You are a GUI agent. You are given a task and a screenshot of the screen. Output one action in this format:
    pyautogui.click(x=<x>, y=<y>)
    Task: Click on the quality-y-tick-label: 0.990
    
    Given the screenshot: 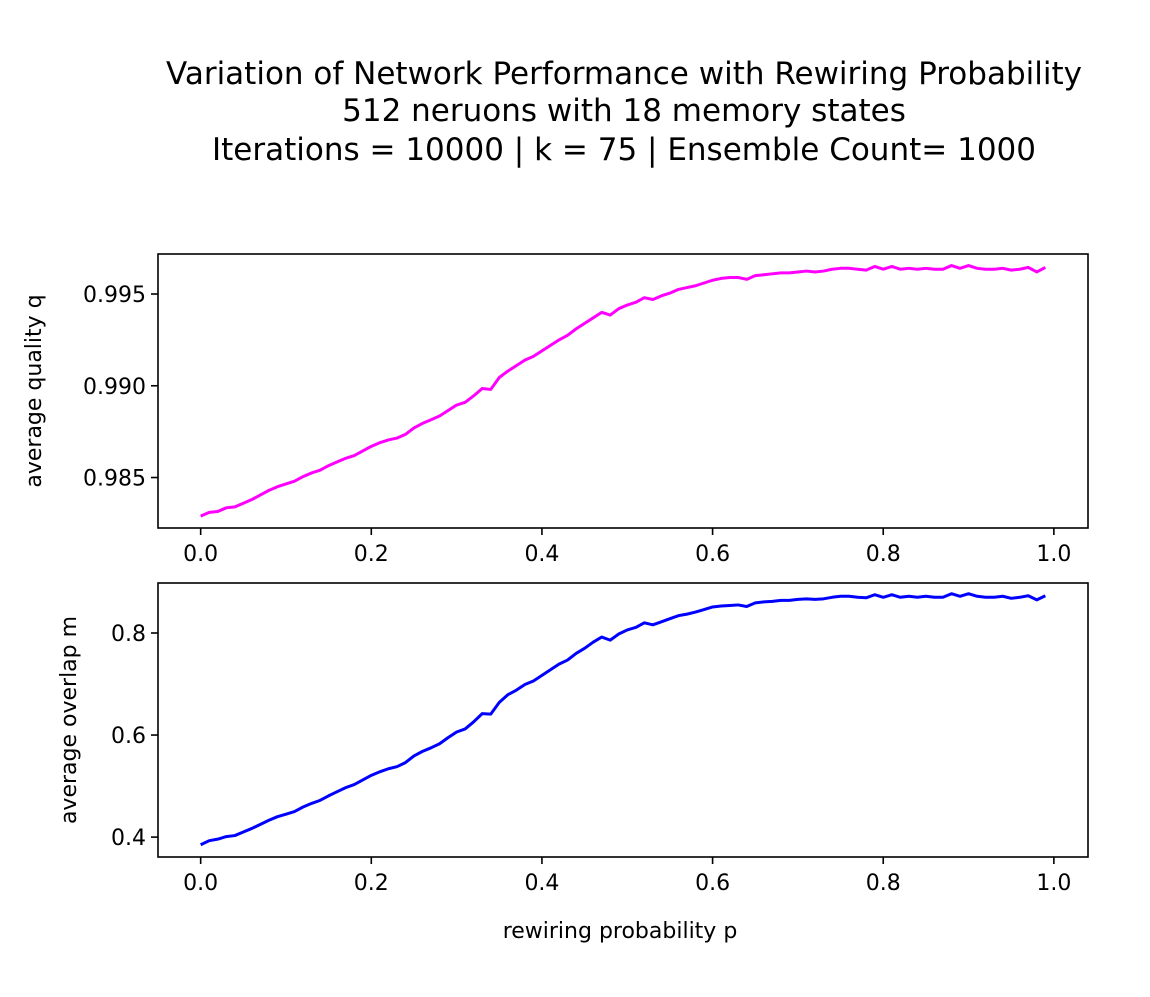 What is the action you would take?
    pyautogui.click(x=114, y=387)
    